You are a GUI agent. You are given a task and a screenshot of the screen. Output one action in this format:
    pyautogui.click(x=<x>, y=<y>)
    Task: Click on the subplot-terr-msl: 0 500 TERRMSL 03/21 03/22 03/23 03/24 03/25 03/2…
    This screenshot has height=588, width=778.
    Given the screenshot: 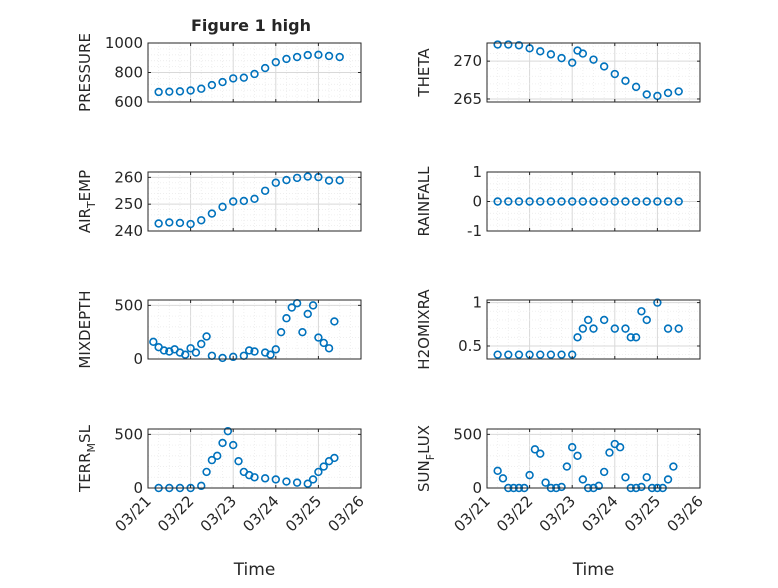 What is the action you would take?
    pyautogui.click(x=222, y=502)
    